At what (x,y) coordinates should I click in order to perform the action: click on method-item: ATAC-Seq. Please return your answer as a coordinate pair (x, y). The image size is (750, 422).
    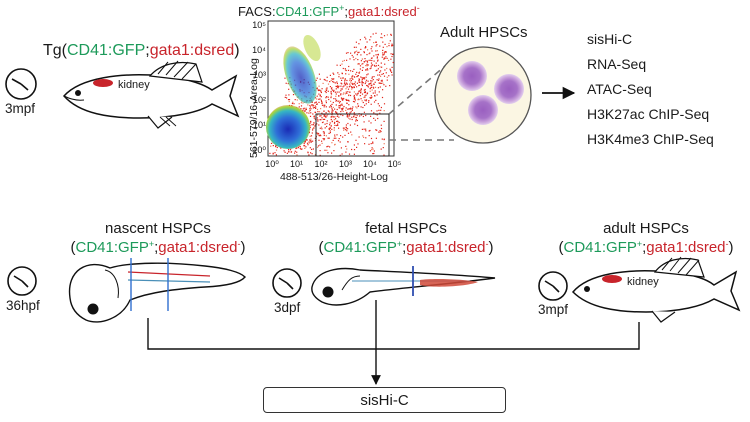
    Looking at the image, I should click on (619, 89).